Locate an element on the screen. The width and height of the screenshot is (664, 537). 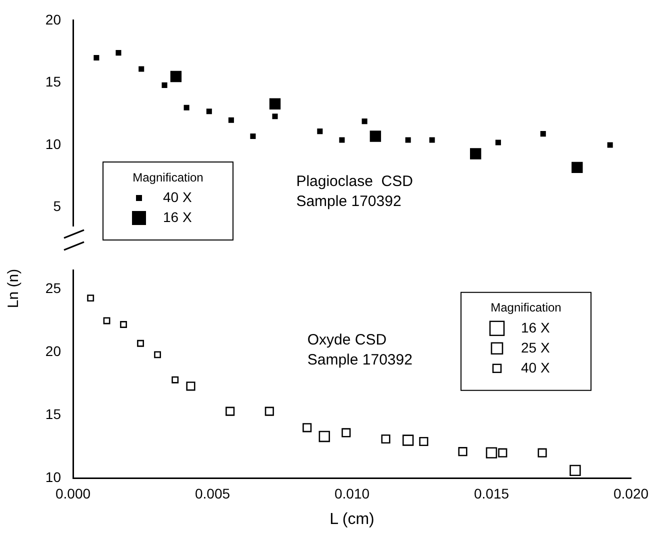
x-tick-label: 0.020 is located at coordinates (631, 493).